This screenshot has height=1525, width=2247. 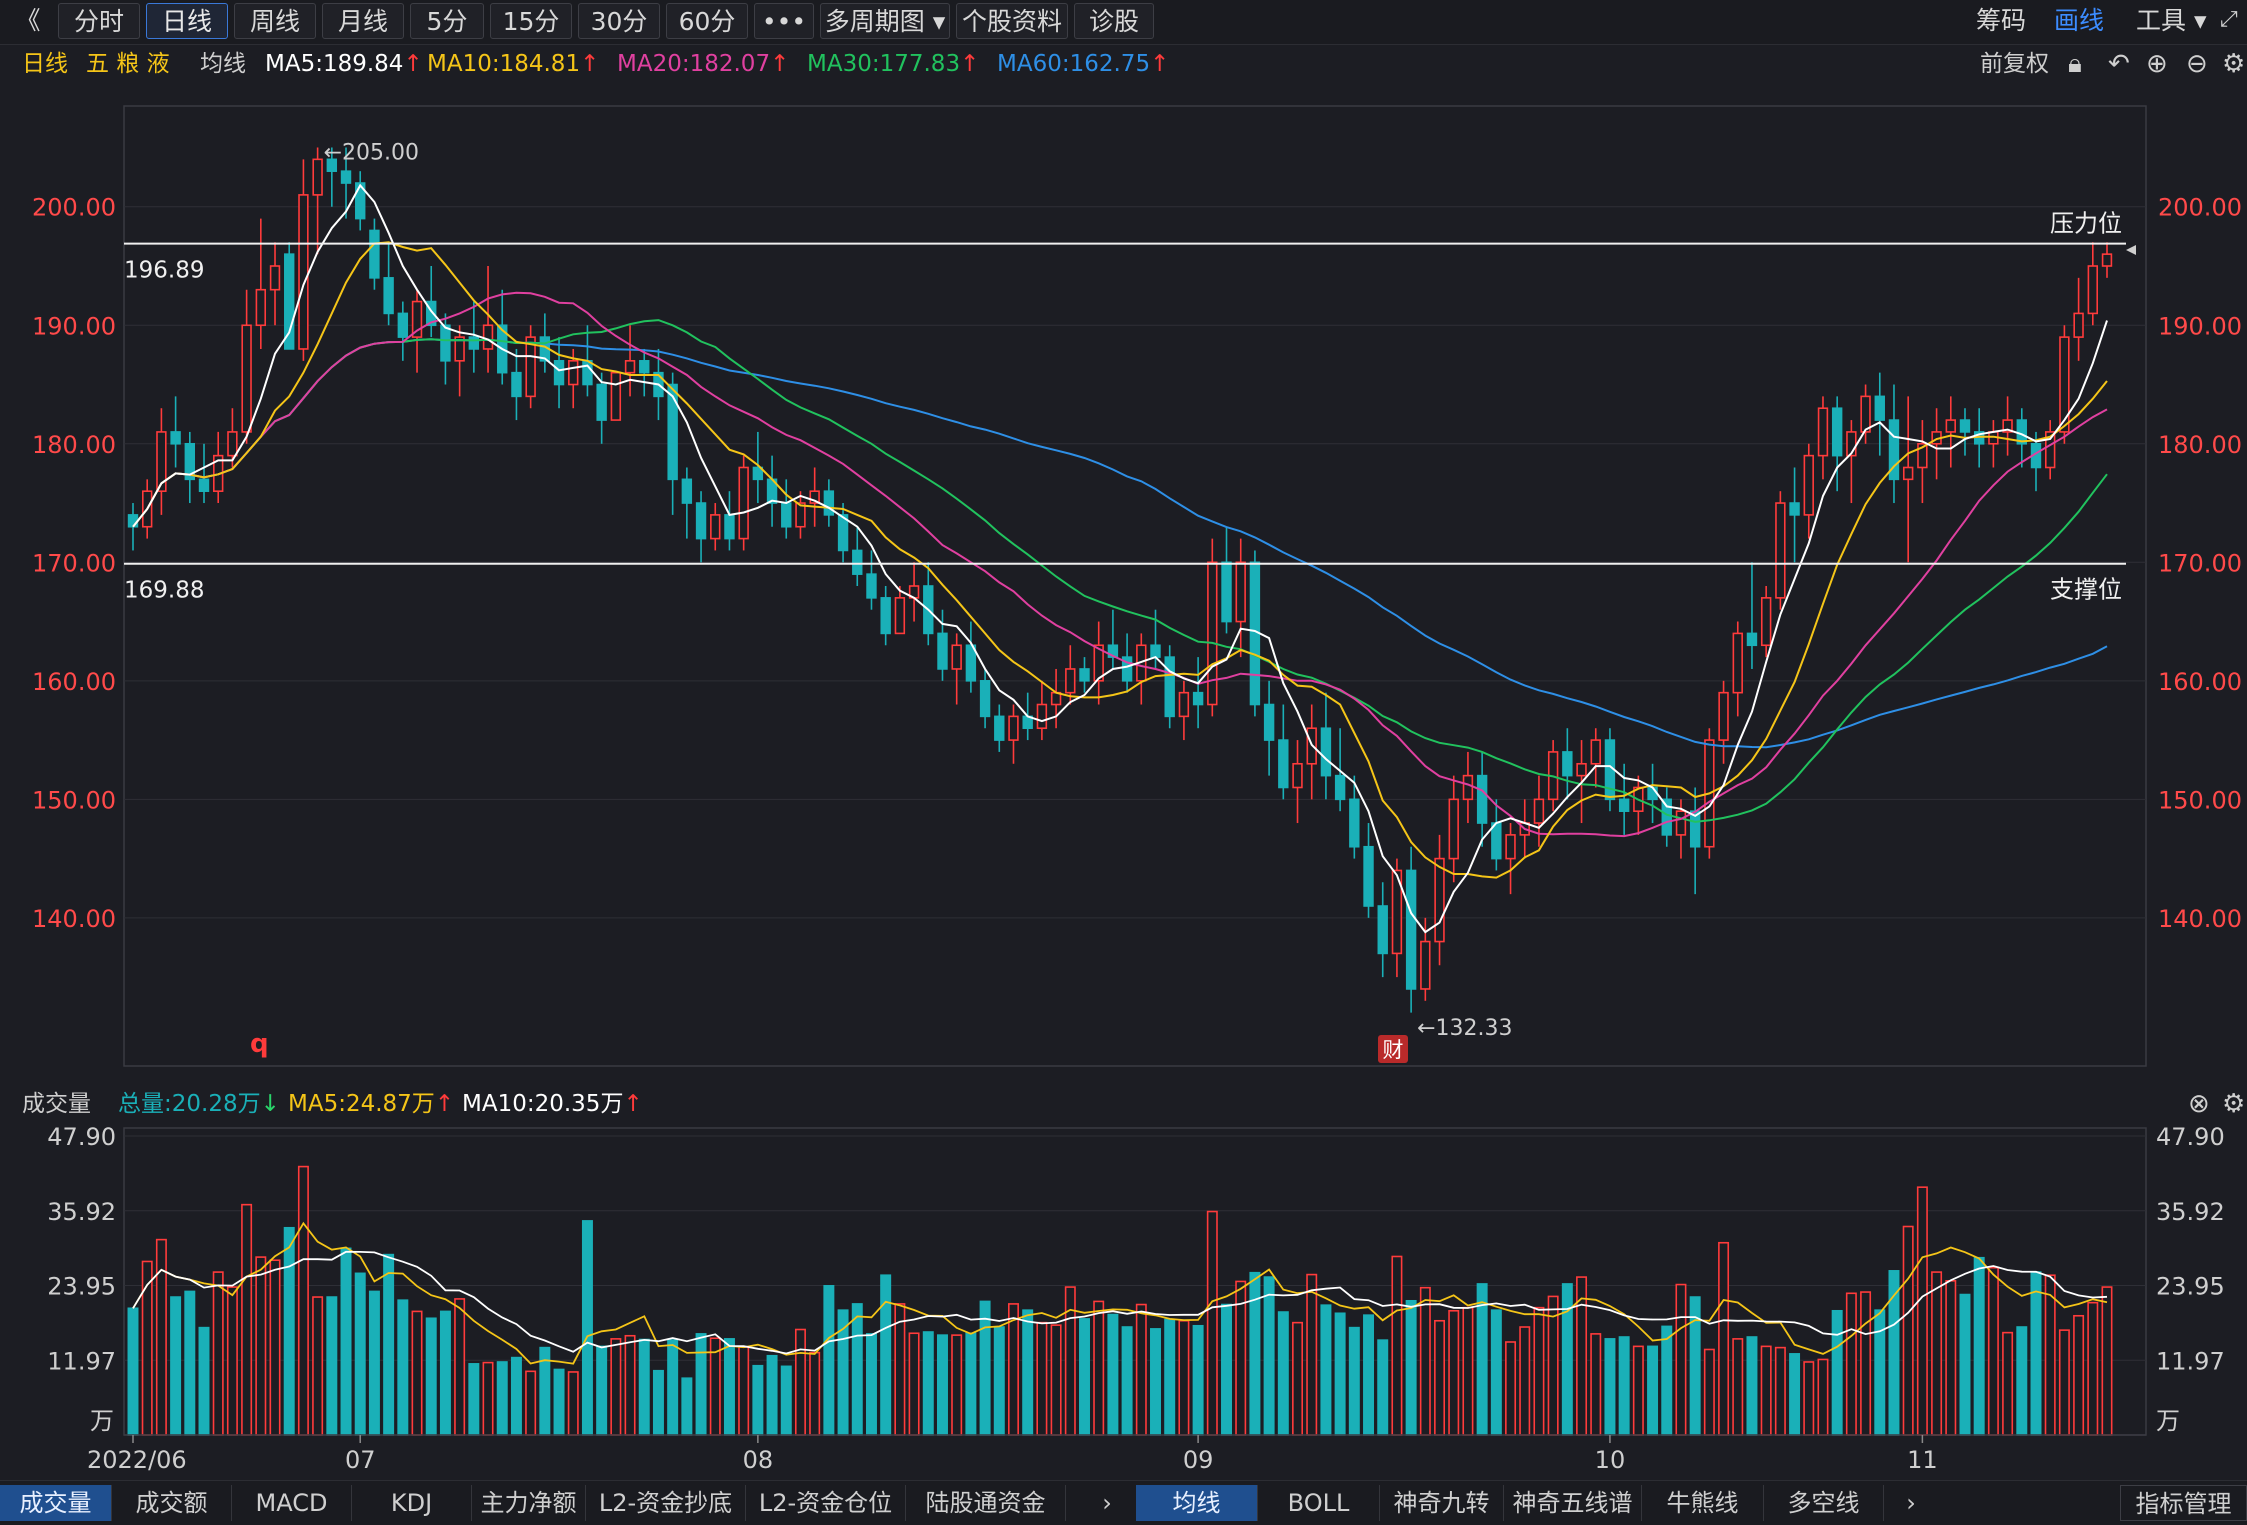 I want to click on period-button-11: 诊股, so click(x=1114, y=21).